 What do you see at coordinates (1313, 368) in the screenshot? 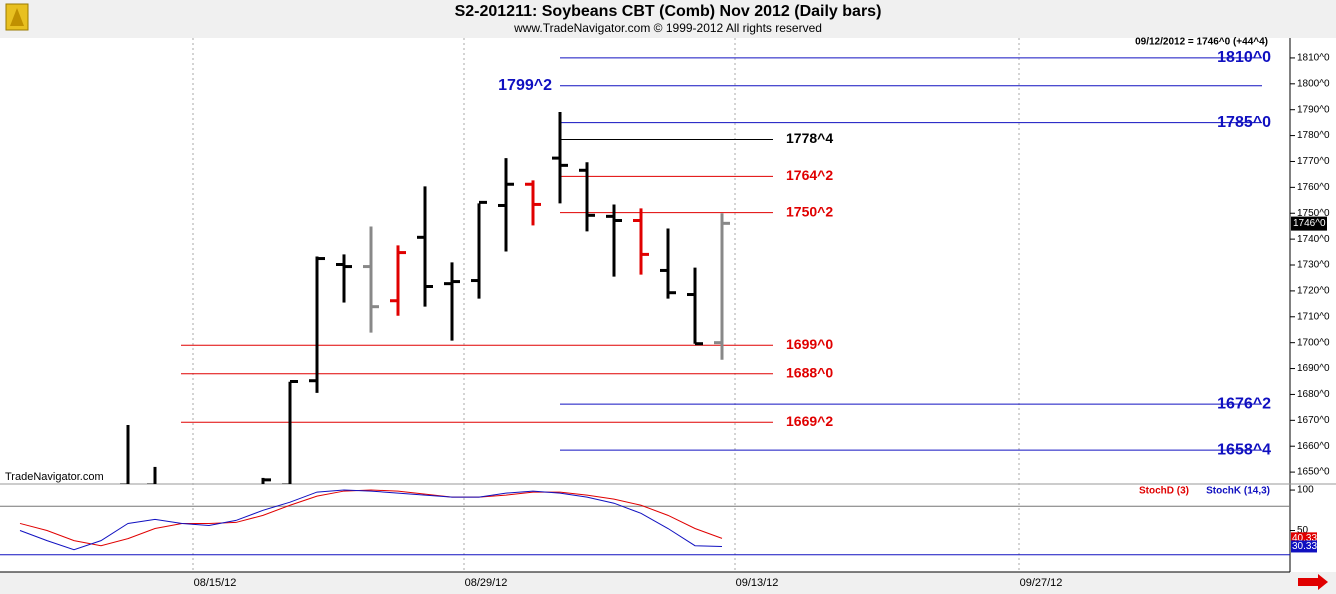
I see `y-tick-label: 1690^0` at bounding box center [1313, 368].